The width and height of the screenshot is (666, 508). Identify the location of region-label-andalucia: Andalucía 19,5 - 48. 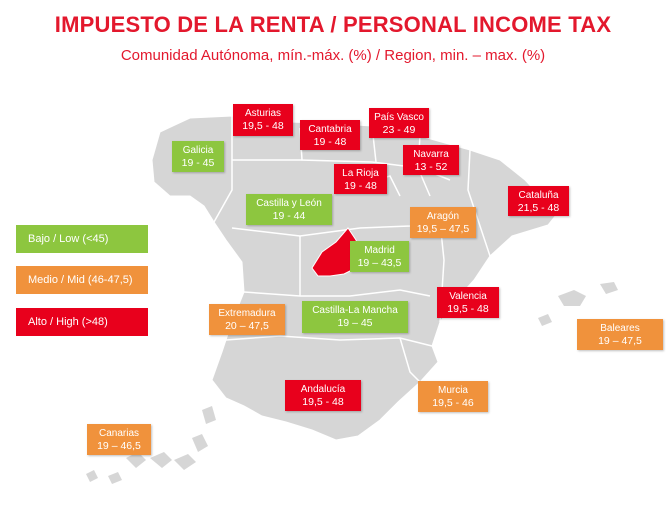
(323, 395).